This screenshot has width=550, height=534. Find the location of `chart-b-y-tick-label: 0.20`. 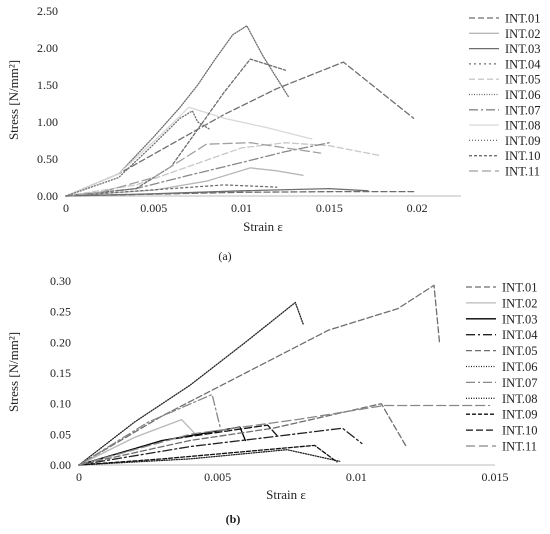

chart-b-y-tick-label: 0.20 is located at coordinates (60, 342).